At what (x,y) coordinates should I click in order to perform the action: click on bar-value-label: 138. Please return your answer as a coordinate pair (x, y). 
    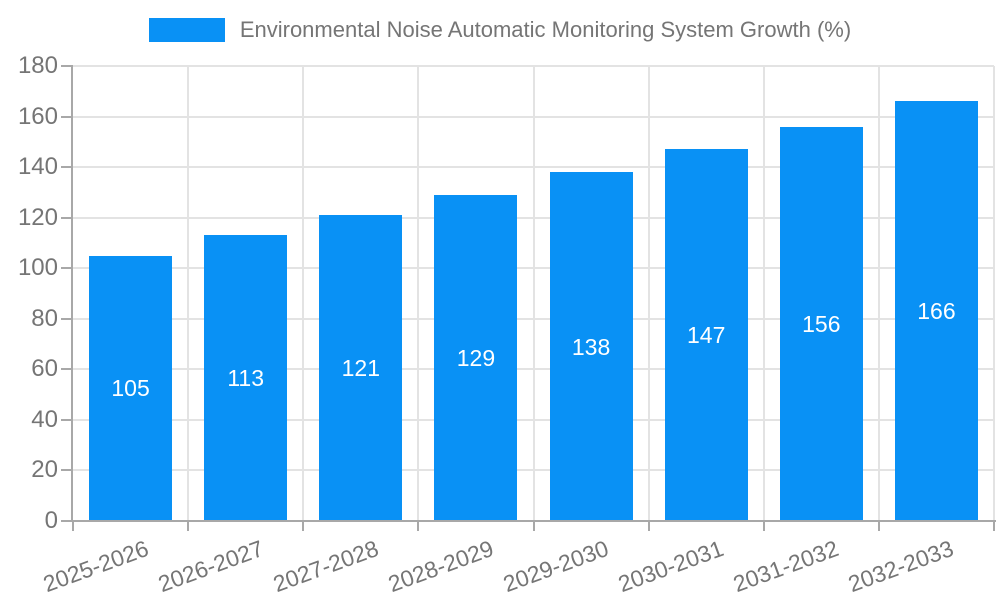
    Looking at the image, I should click on (591, 346).